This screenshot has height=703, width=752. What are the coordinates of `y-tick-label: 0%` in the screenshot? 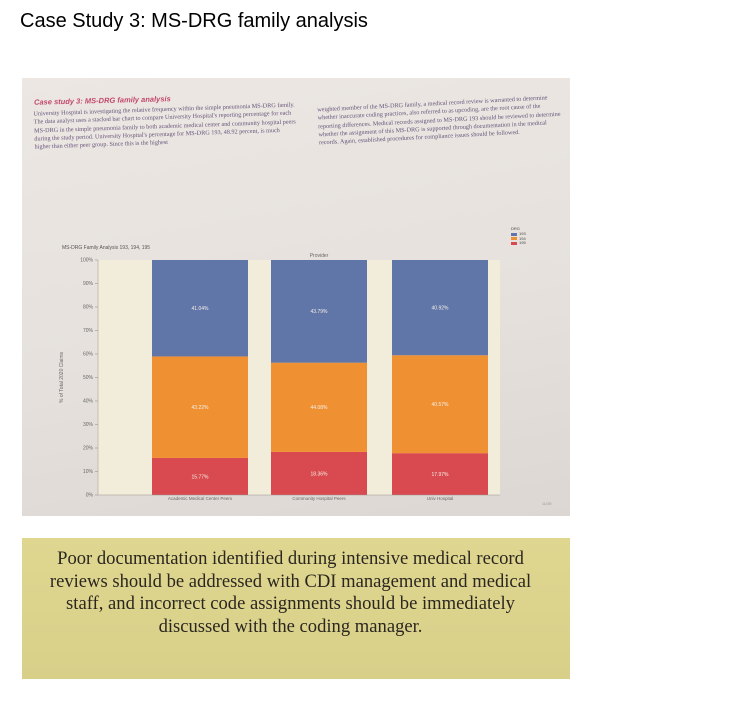 It's located at (90, 496).